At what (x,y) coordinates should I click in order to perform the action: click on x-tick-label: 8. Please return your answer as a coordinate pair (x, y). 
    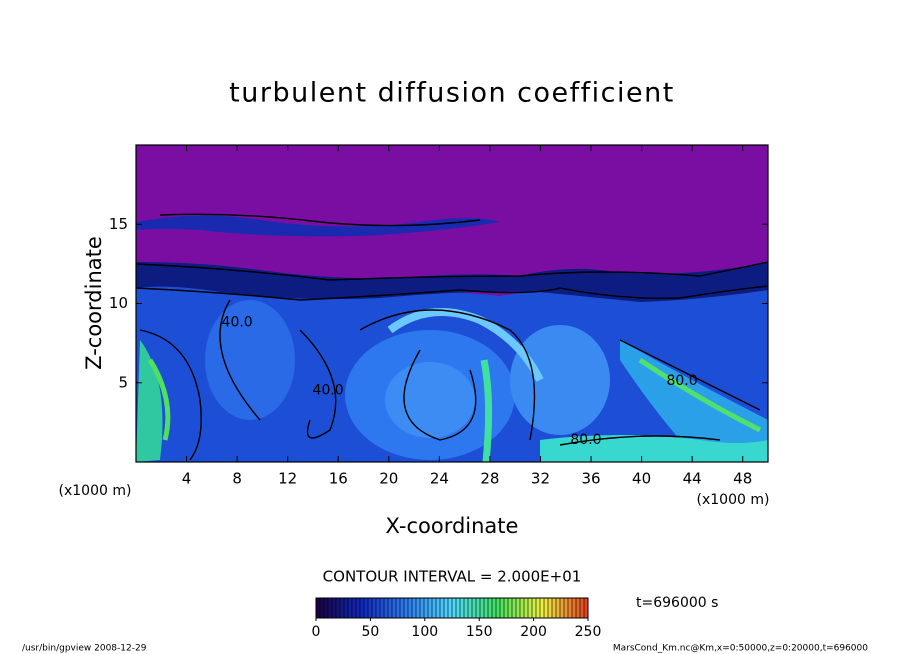
    Looking at the image, I should click on (237, 479).